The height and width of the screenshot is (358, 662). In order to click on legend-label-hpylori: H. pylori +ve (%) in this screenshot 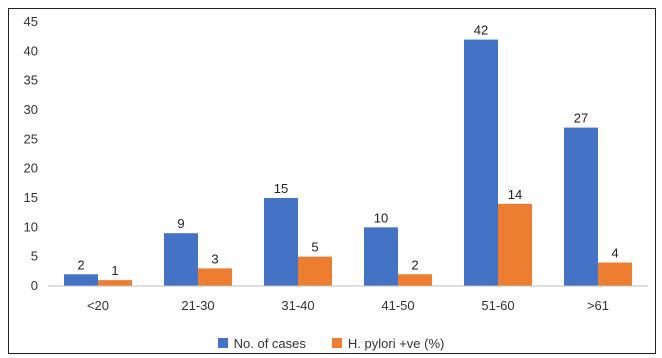, I will do `click(396, 343)`.